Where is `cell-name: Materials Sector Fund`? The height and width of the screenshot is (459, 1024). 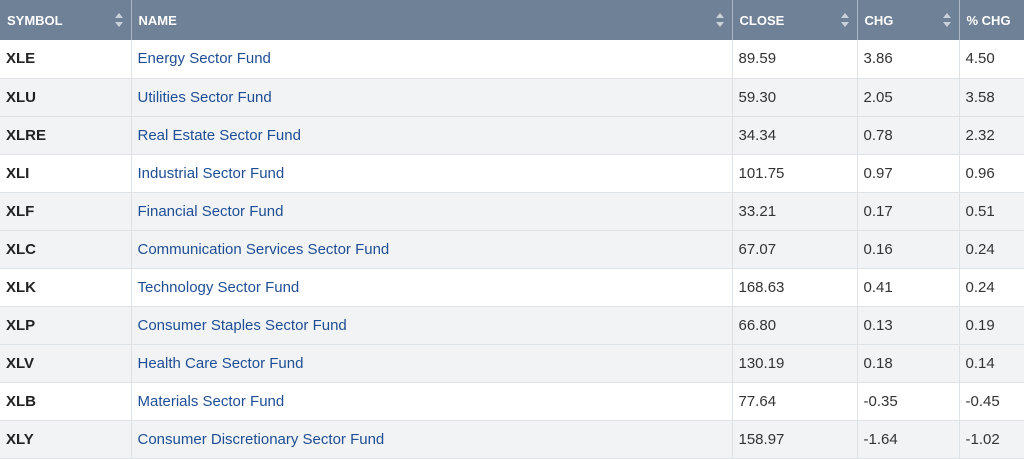
cell-name: Materials Sector Fund is located at coordinates (432, 401).